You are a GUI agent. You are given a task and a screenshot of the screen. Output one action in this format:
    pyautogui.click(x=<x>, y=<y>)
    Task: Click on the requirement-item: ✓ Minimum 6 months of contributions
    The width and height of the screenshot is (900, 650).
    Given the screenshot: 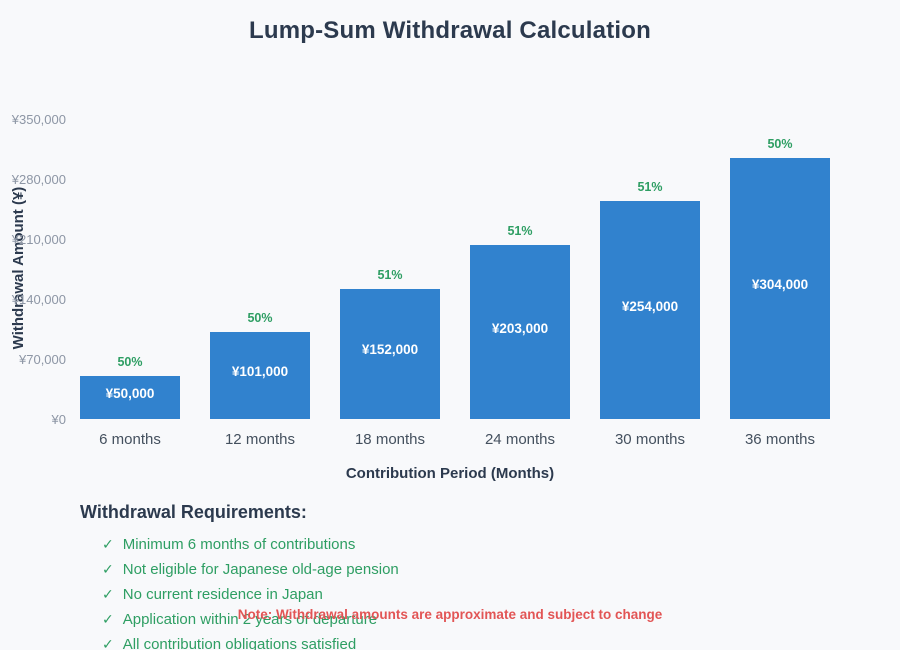 What is the action you would take?
    pyautogui.click(x=250, y=544)
    